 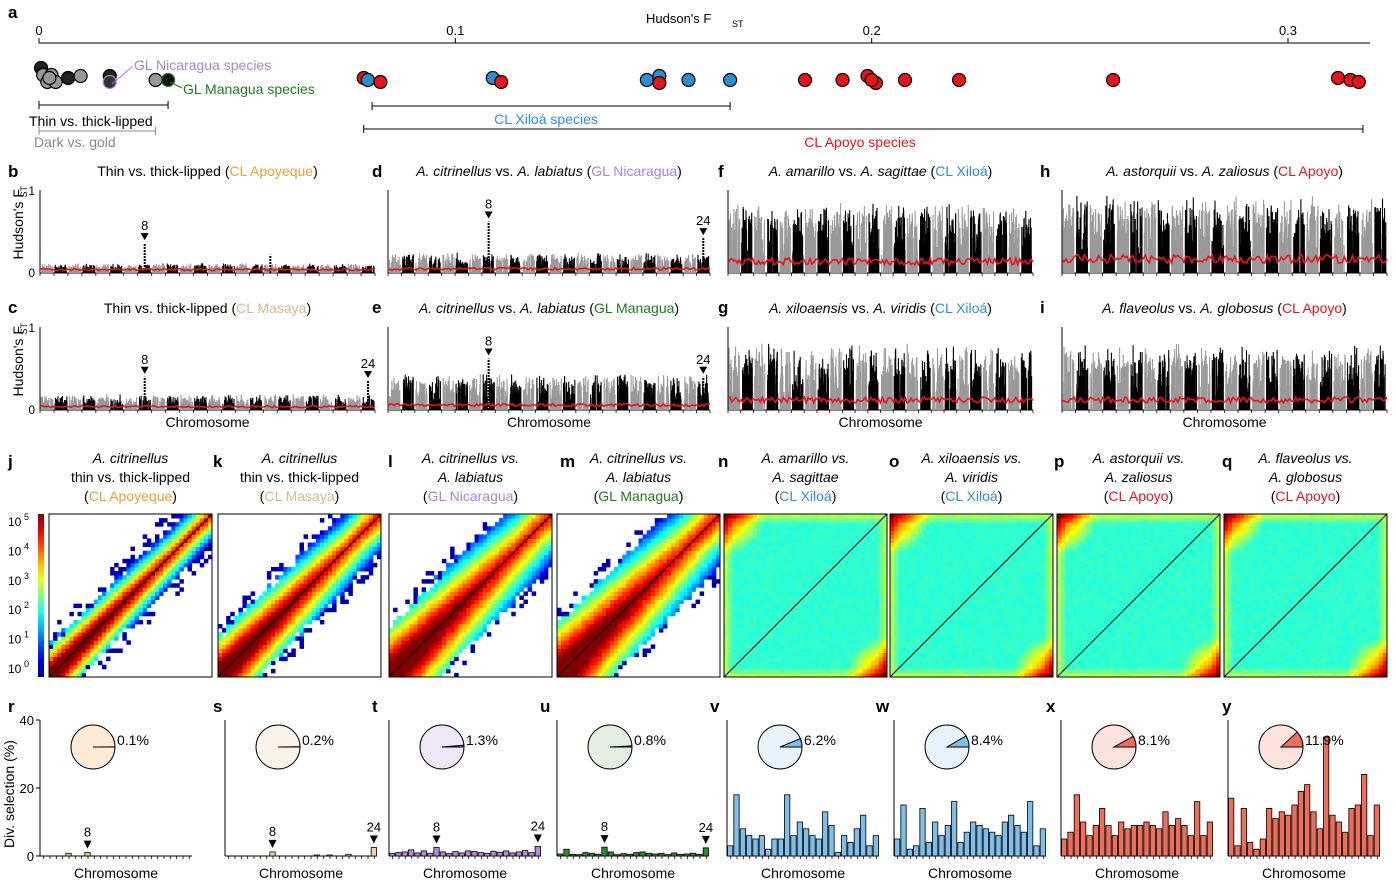 I want to click on manhattan-fst-line, so click(x=549, y=405).